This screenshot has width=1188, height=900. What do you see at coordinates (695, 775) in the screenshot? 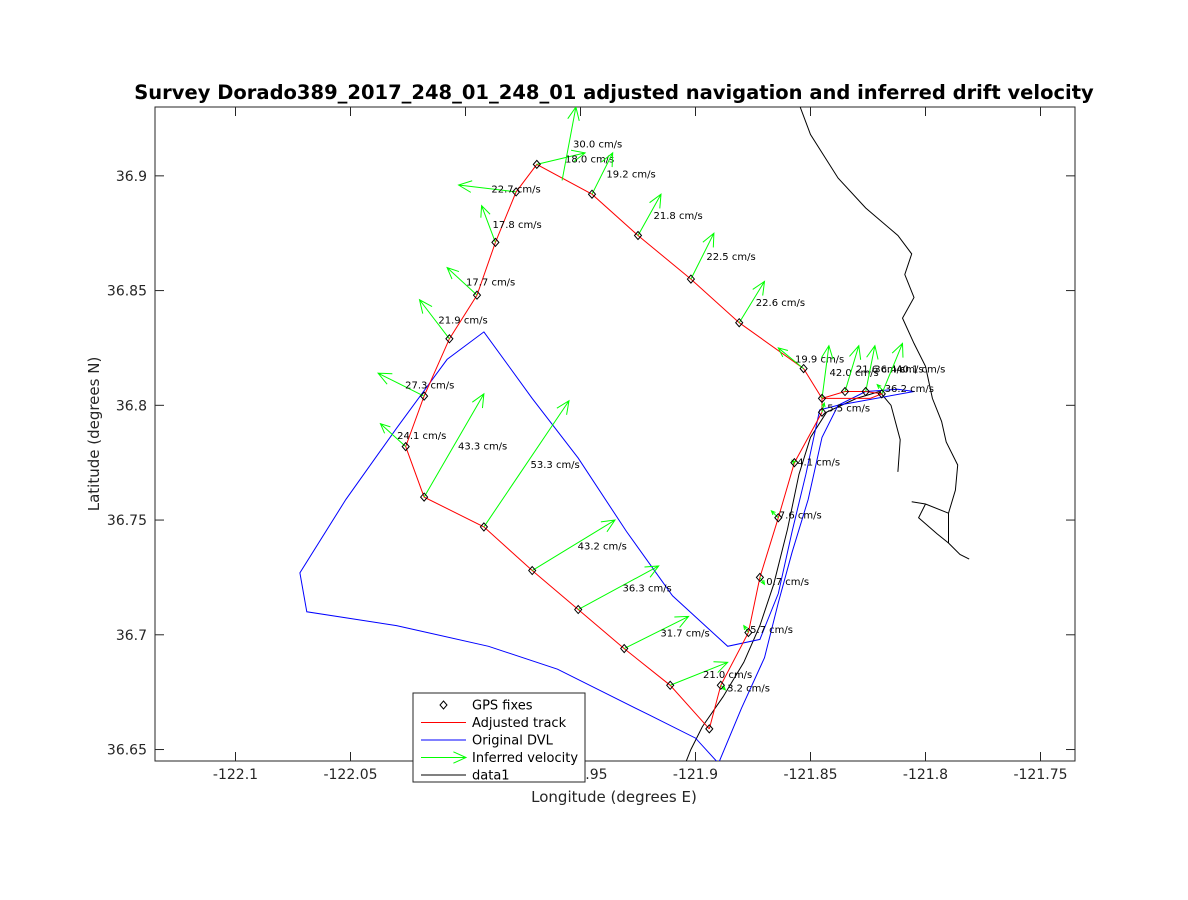
I see `x-tick-label: -121.9` at bounding box center [695, 775].